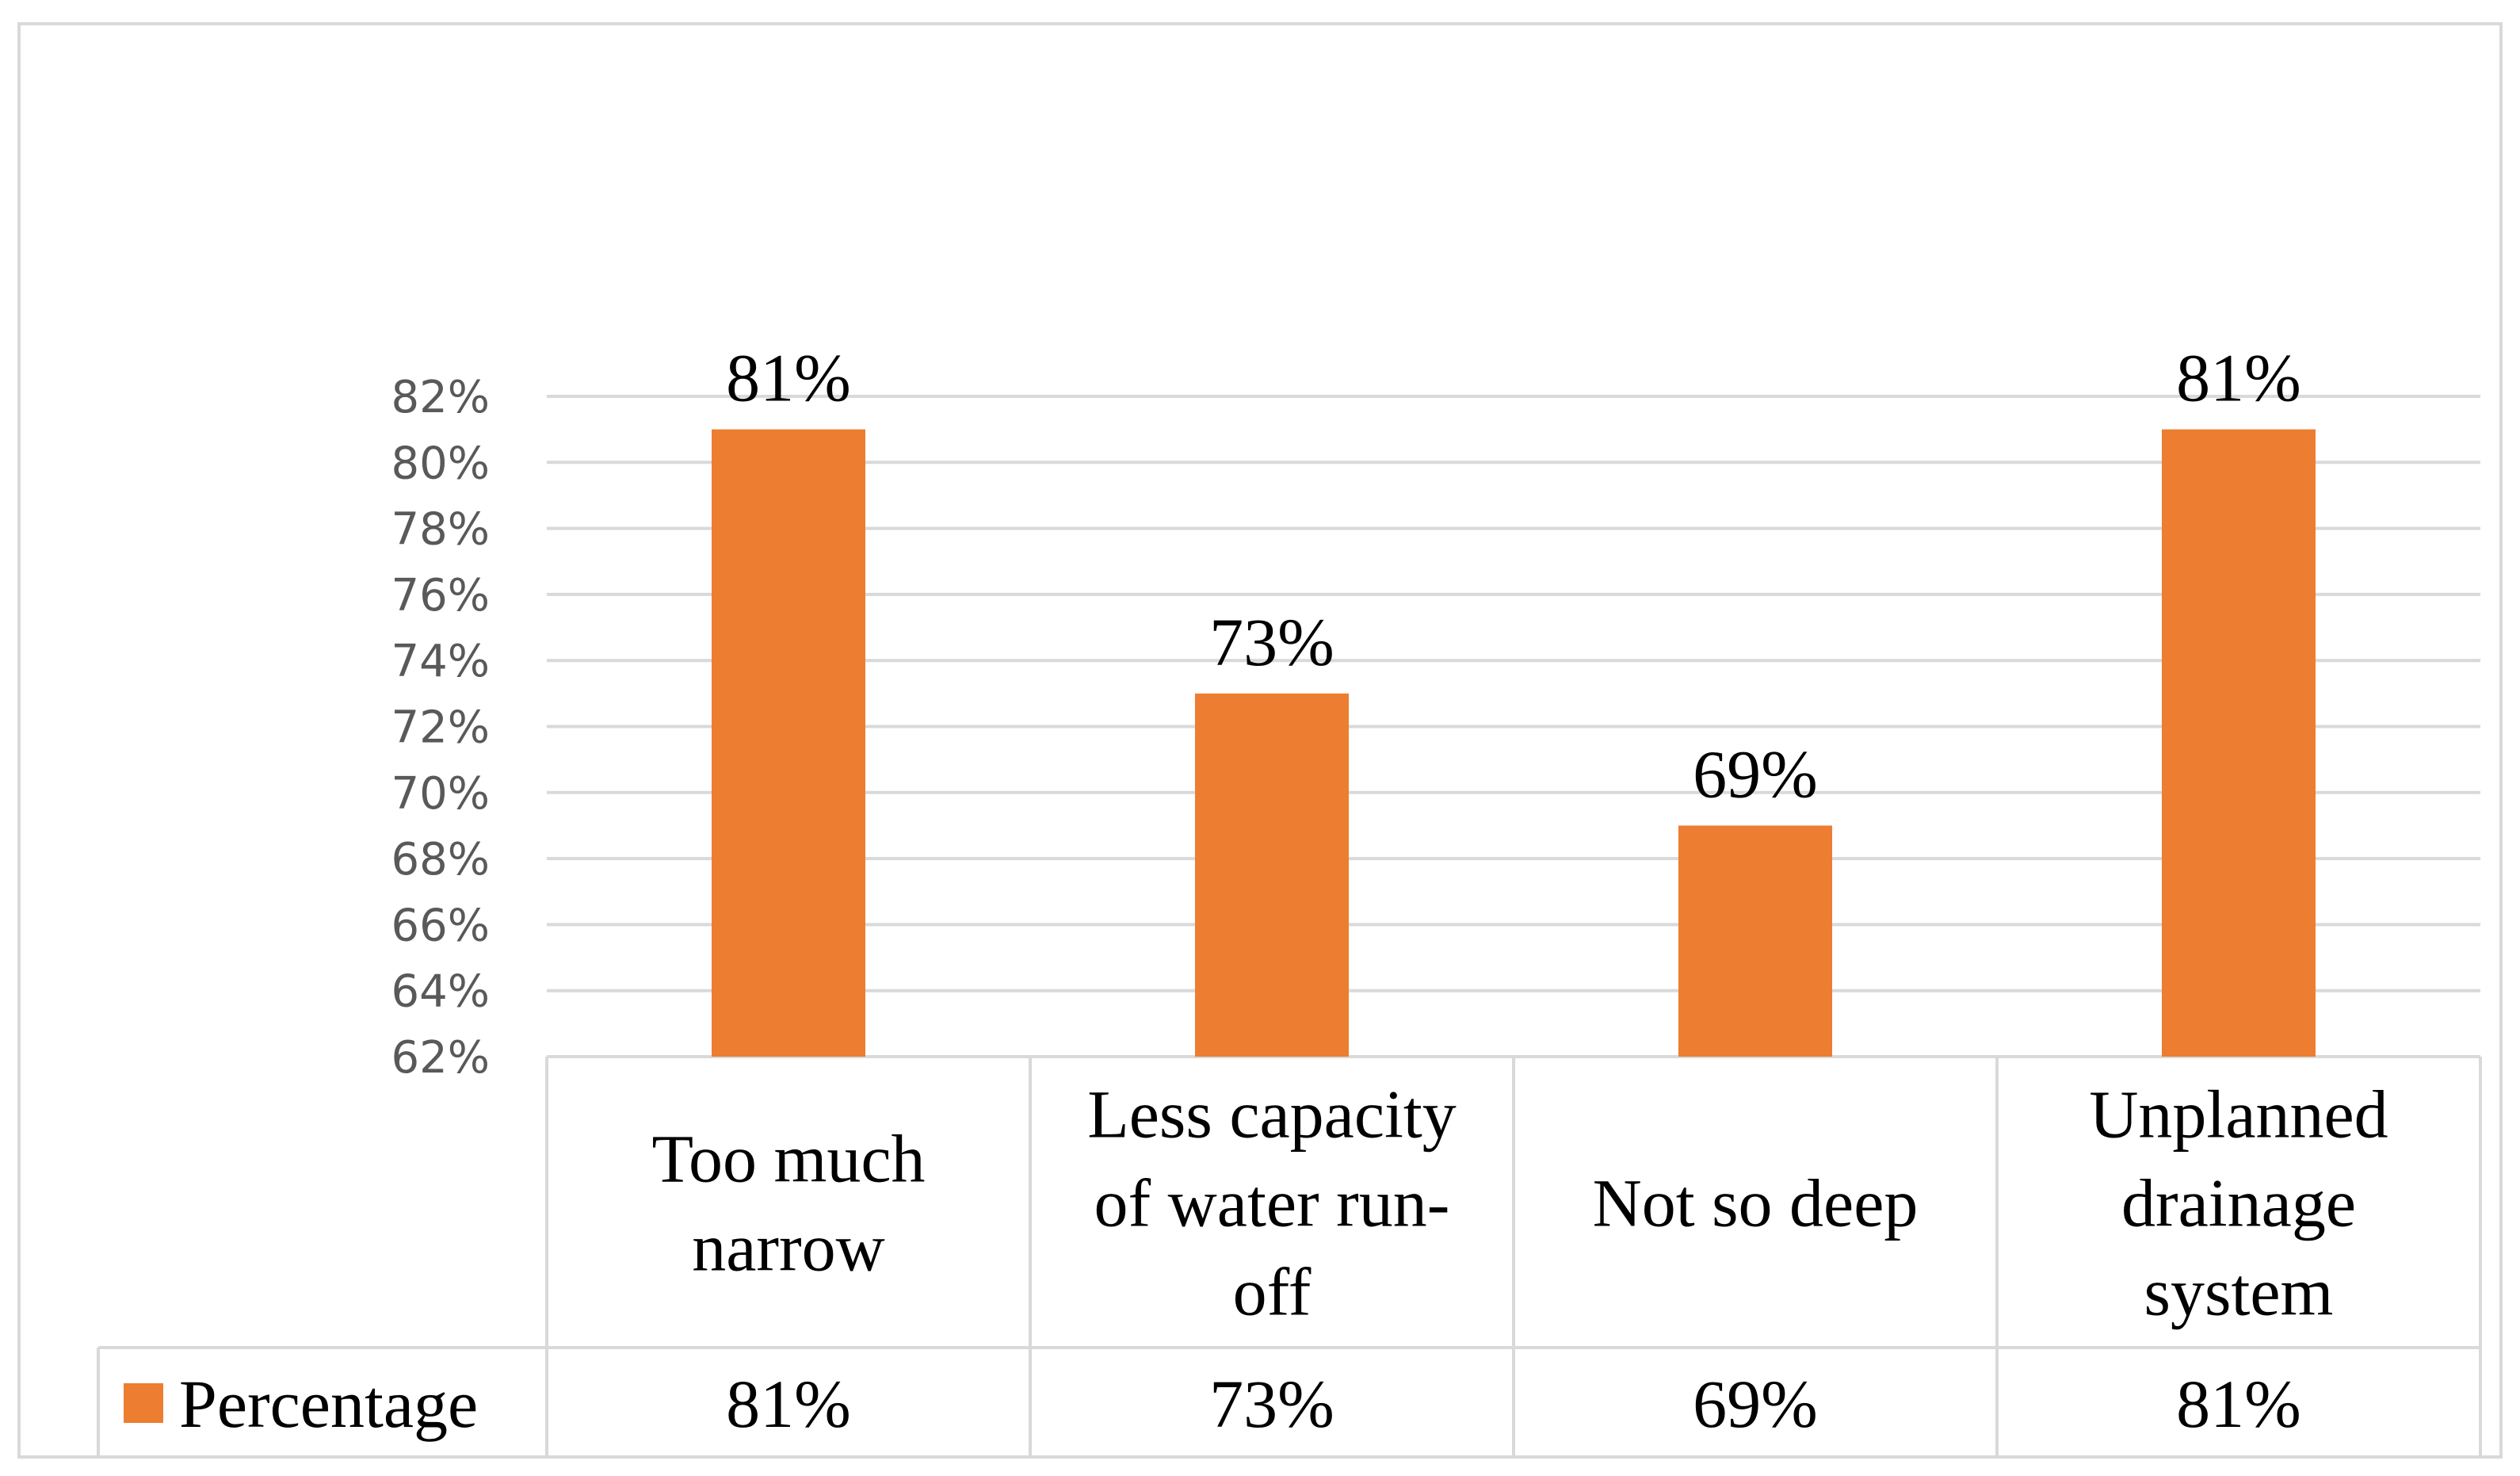 This screenshot has height=1476, width=2520. Describe the element at coordinates (2239, 1292) in the screenshot. I see `category-label: system` at that location.